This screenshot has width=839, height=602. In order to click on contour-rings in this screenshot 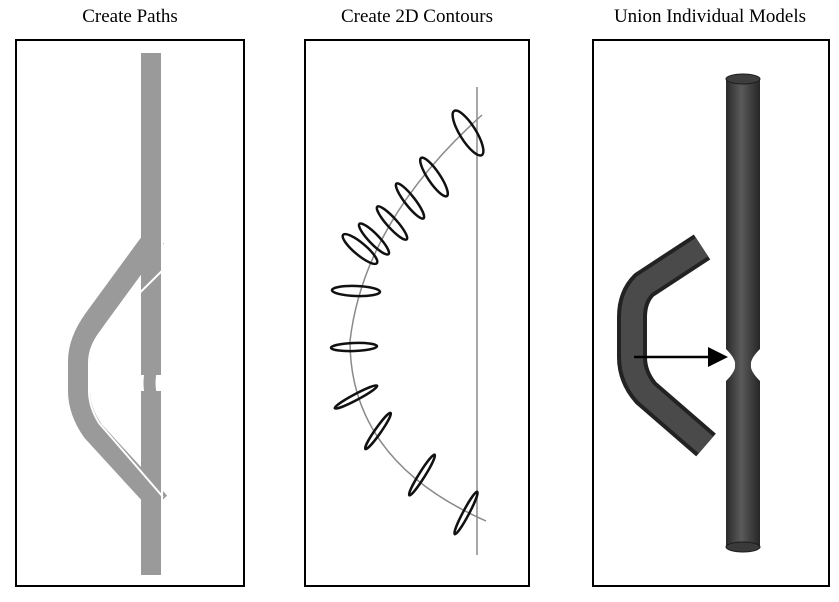, I will do `click(407, 322)`.